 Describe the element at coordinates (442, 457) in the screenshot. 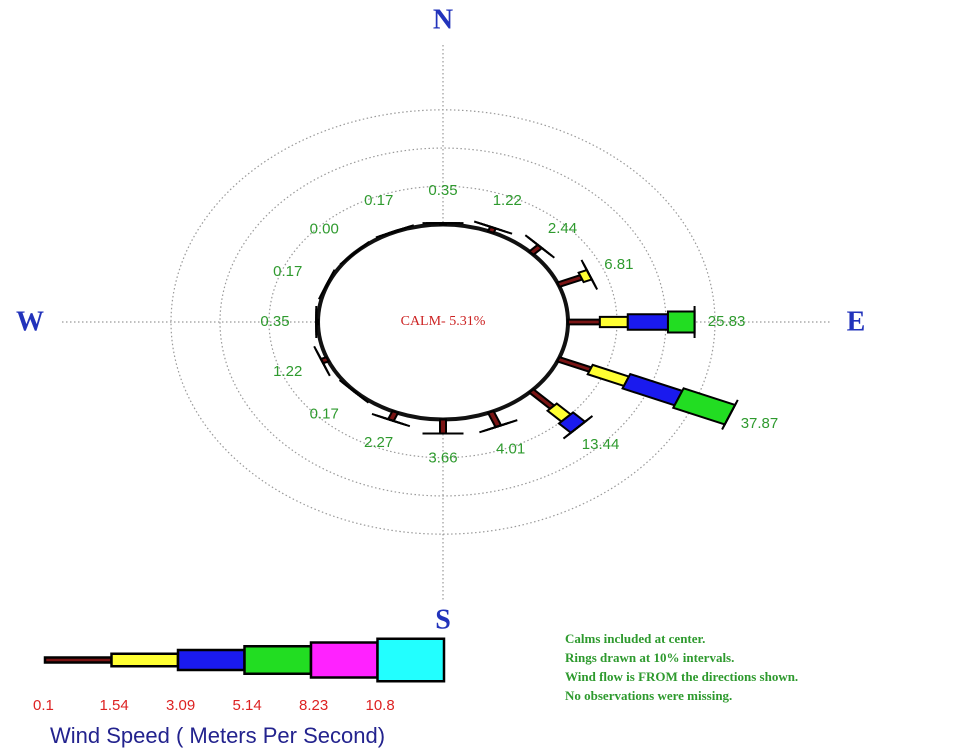

I see `direction-label: 3.66` at that location.